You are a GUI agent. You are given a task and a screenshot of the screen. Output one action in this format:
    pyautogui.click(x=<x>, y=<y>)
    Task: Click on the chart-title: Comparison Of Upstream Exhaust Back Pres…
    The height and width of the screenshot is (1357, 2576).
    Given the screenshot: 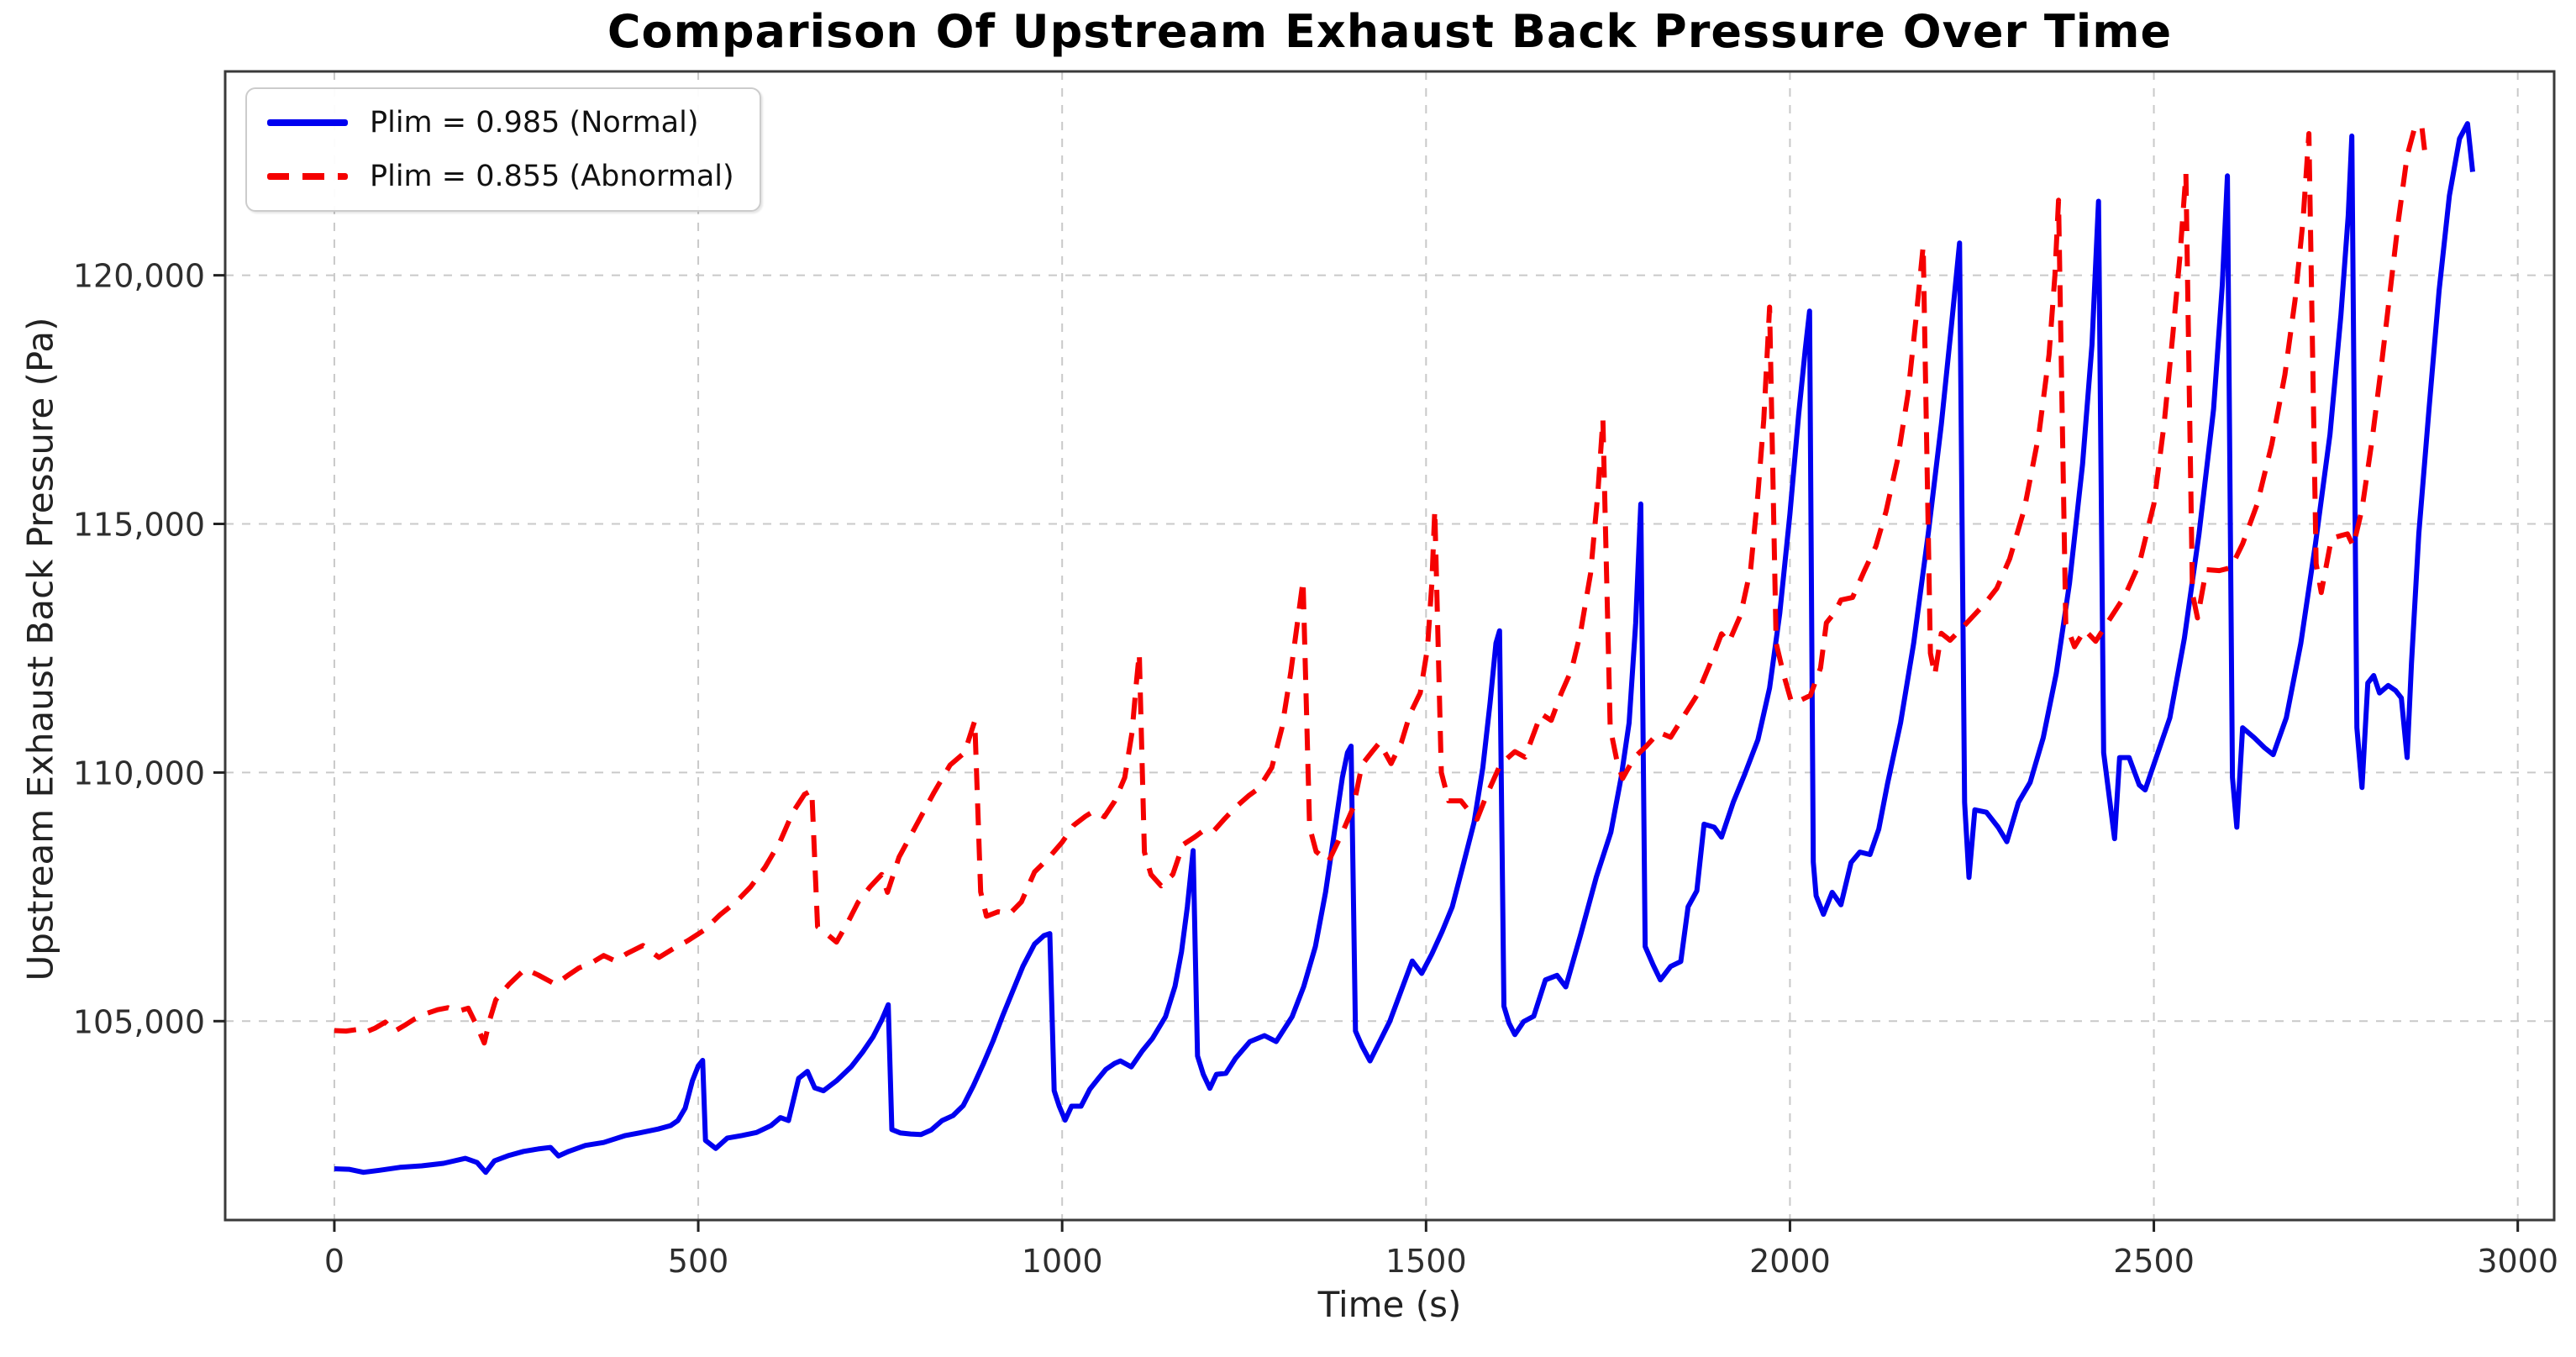 What is the action you would take?
    pyautogui.click(x=1390, y=31)
    